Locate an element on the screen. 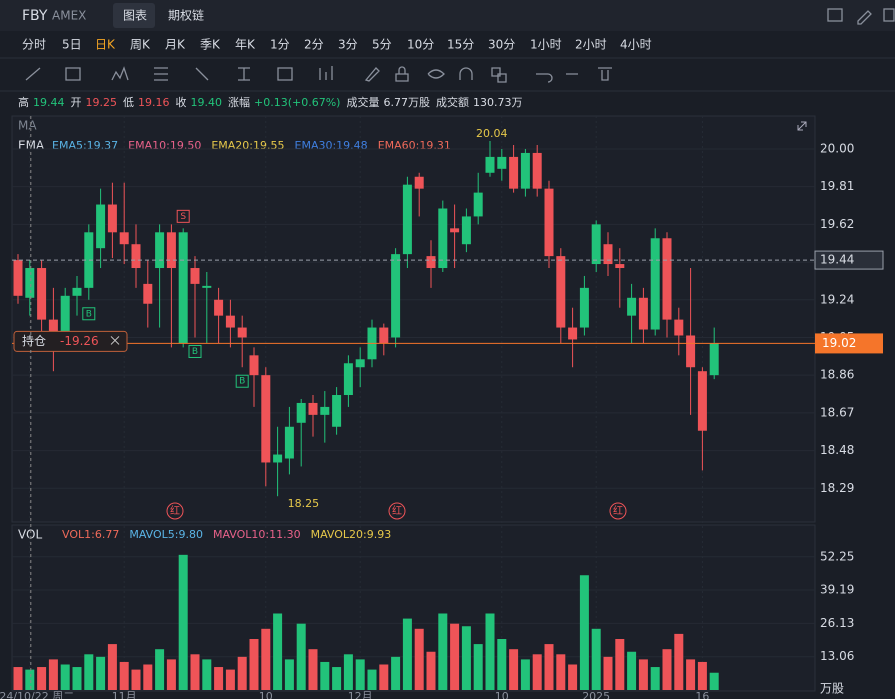 This screenshot has height=699, width=895. tab-active is located at coordinates (134, 15).